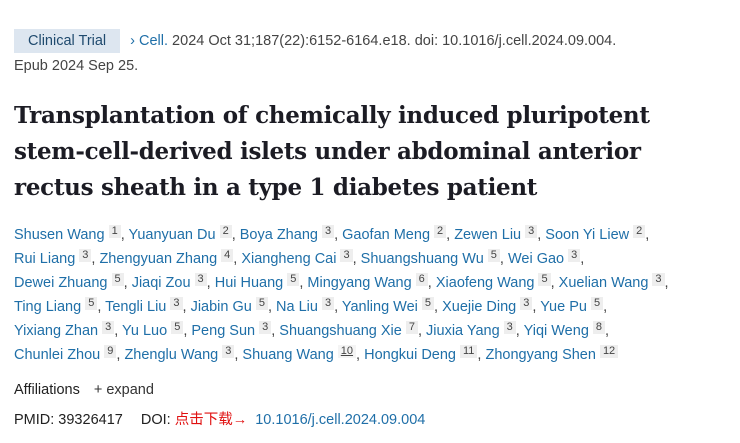 This screenshot has width=740, height=443. I want to click on author-link: Soon Yi Liew, so click(587, 235).